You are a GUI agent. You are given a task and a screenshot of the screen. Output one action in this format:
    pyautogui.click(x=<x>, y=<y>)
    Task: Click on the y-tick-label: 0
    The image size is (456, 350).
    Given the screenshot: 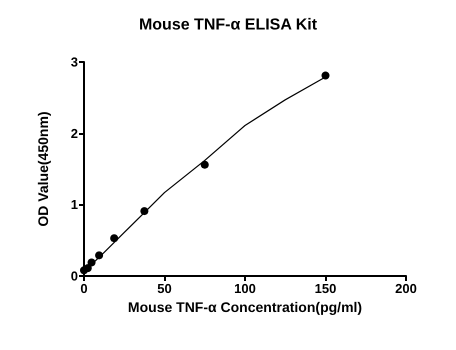 What is the action you would take?
    pyautogui.click(x=74, y=276)
    